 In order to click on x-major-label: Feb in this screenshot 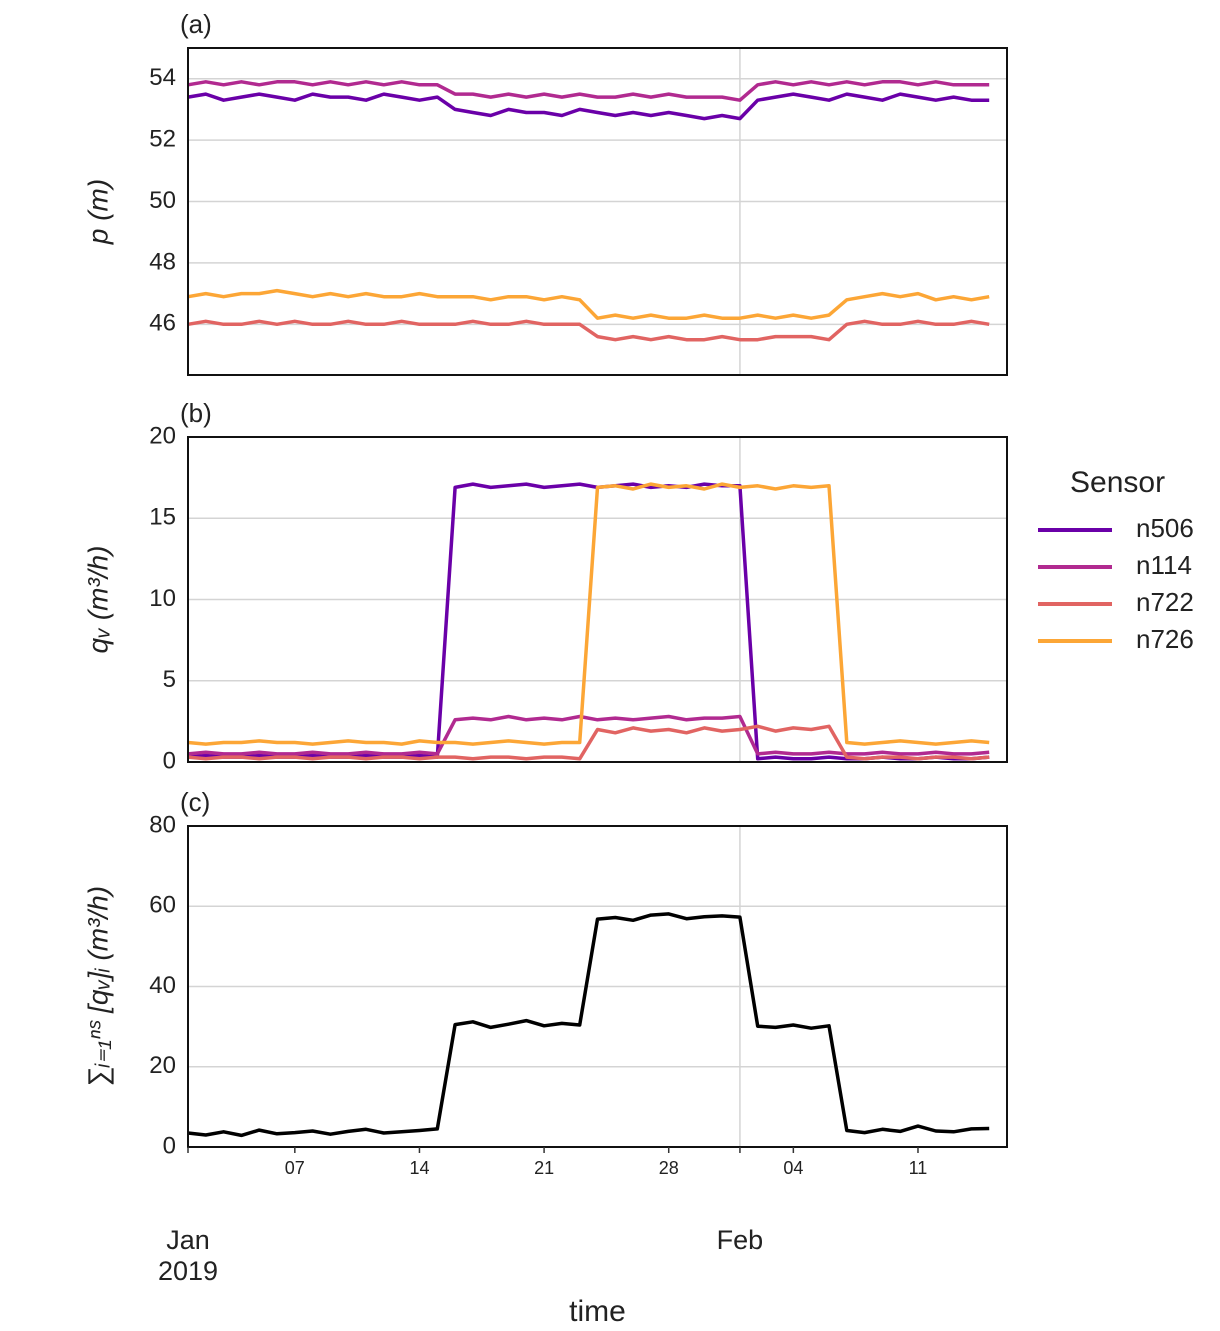, I will do `click(740, 1240)`.